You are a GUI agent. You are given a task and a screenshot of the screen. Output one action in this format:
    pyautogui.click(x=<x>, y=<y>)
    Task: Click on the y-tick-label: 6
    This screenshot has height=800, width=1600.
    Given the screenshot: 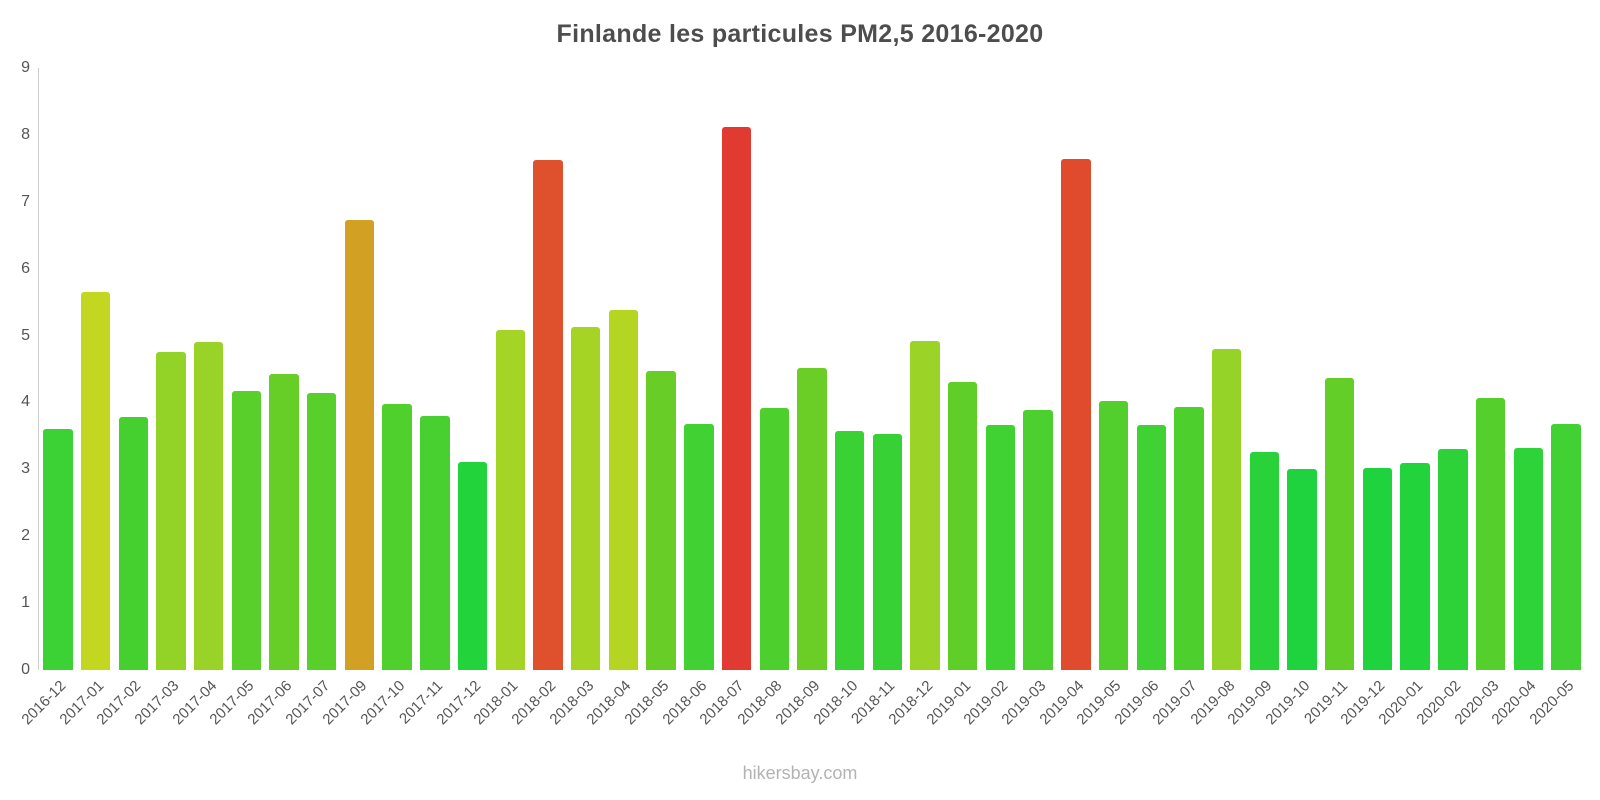 What is the action you would take?
    pyautogui.click(x=25, y=268)
    